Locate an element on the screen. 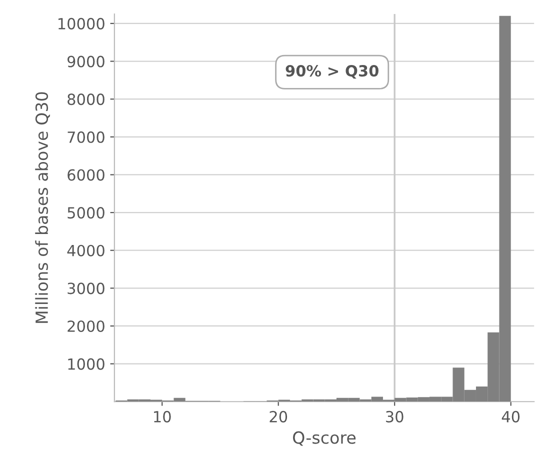 This screenshot has height=467, width=545. y-tick-label: 3000 is located at coordinates (86, 288).